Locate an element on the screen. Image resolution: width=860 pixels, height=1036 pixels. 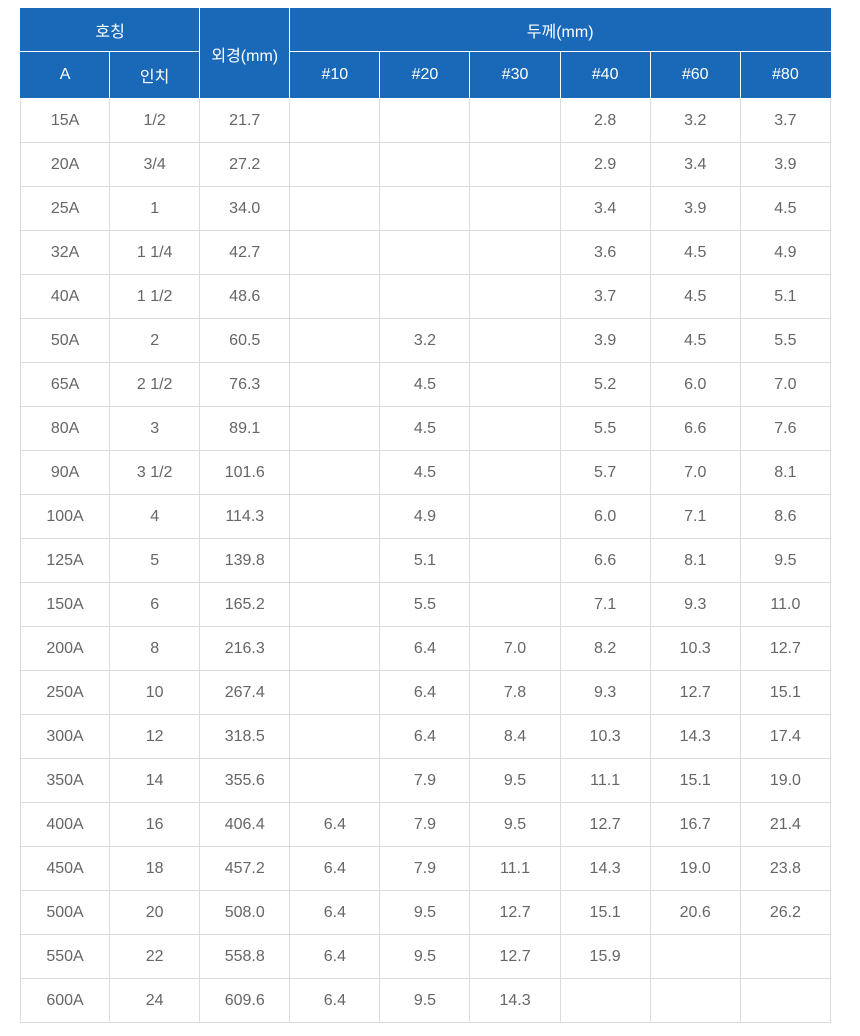
cell-sch40: 14.3 is located at coordinates (605, 868).